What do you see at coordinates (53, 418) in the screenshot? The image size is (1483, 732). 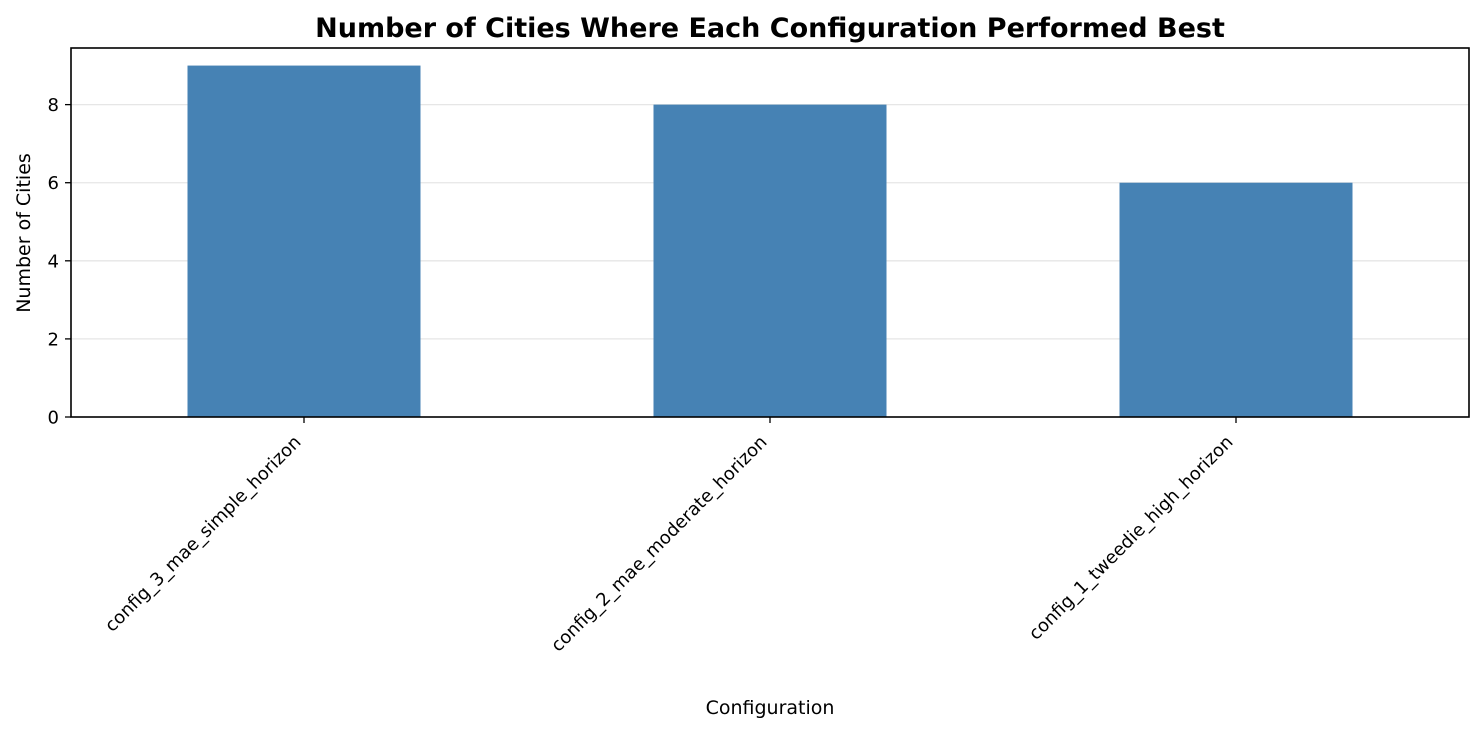 I see `y-tick-label: 0` at bounding box center [53, 418].